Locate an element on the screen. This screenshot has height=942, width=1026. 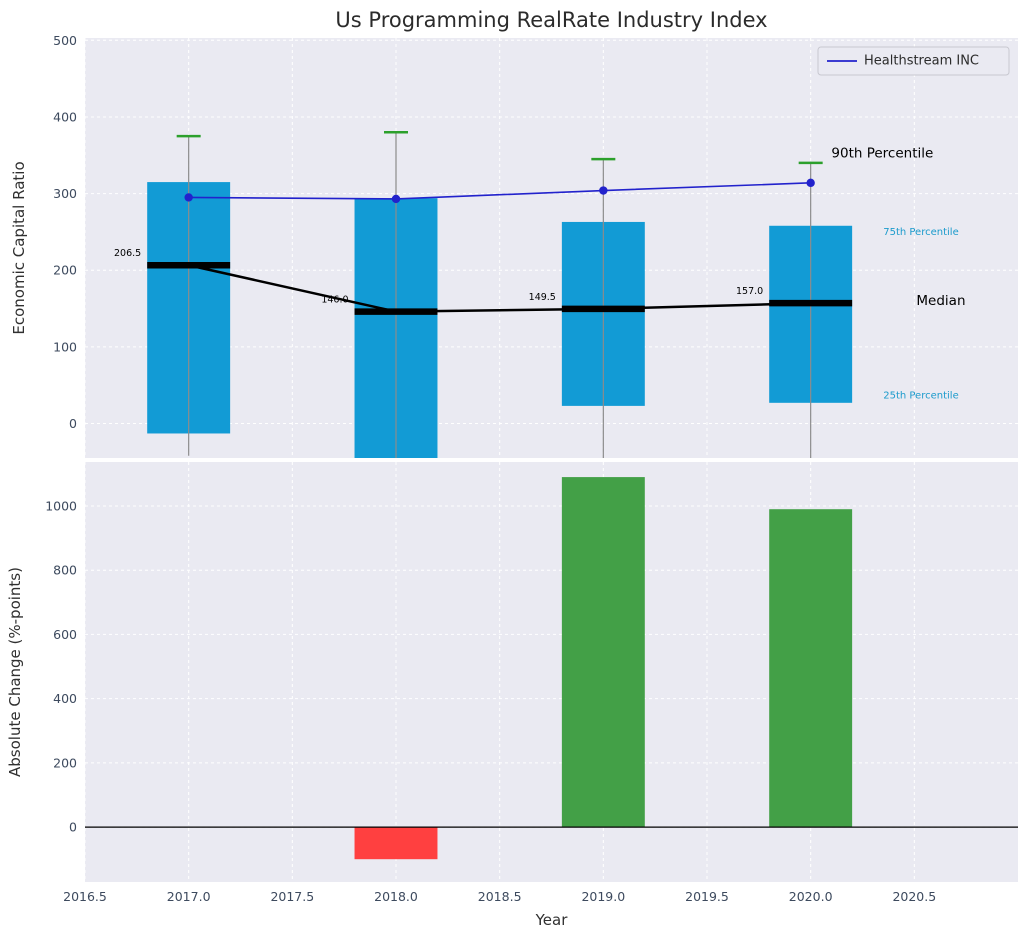
xtick-label: 2019.0 is located at coordinates (603, 896).